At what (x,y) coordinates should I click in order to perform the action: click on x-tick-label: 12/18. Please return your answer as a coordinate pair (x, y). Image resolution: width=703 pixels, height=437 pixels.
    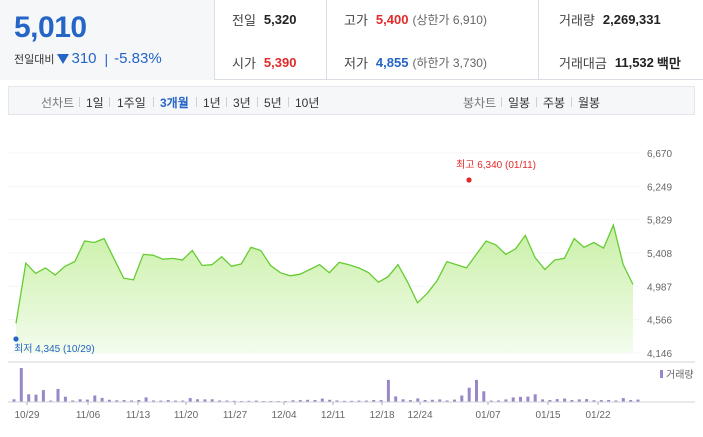
    Looking at the image, I should click on (381, 415).